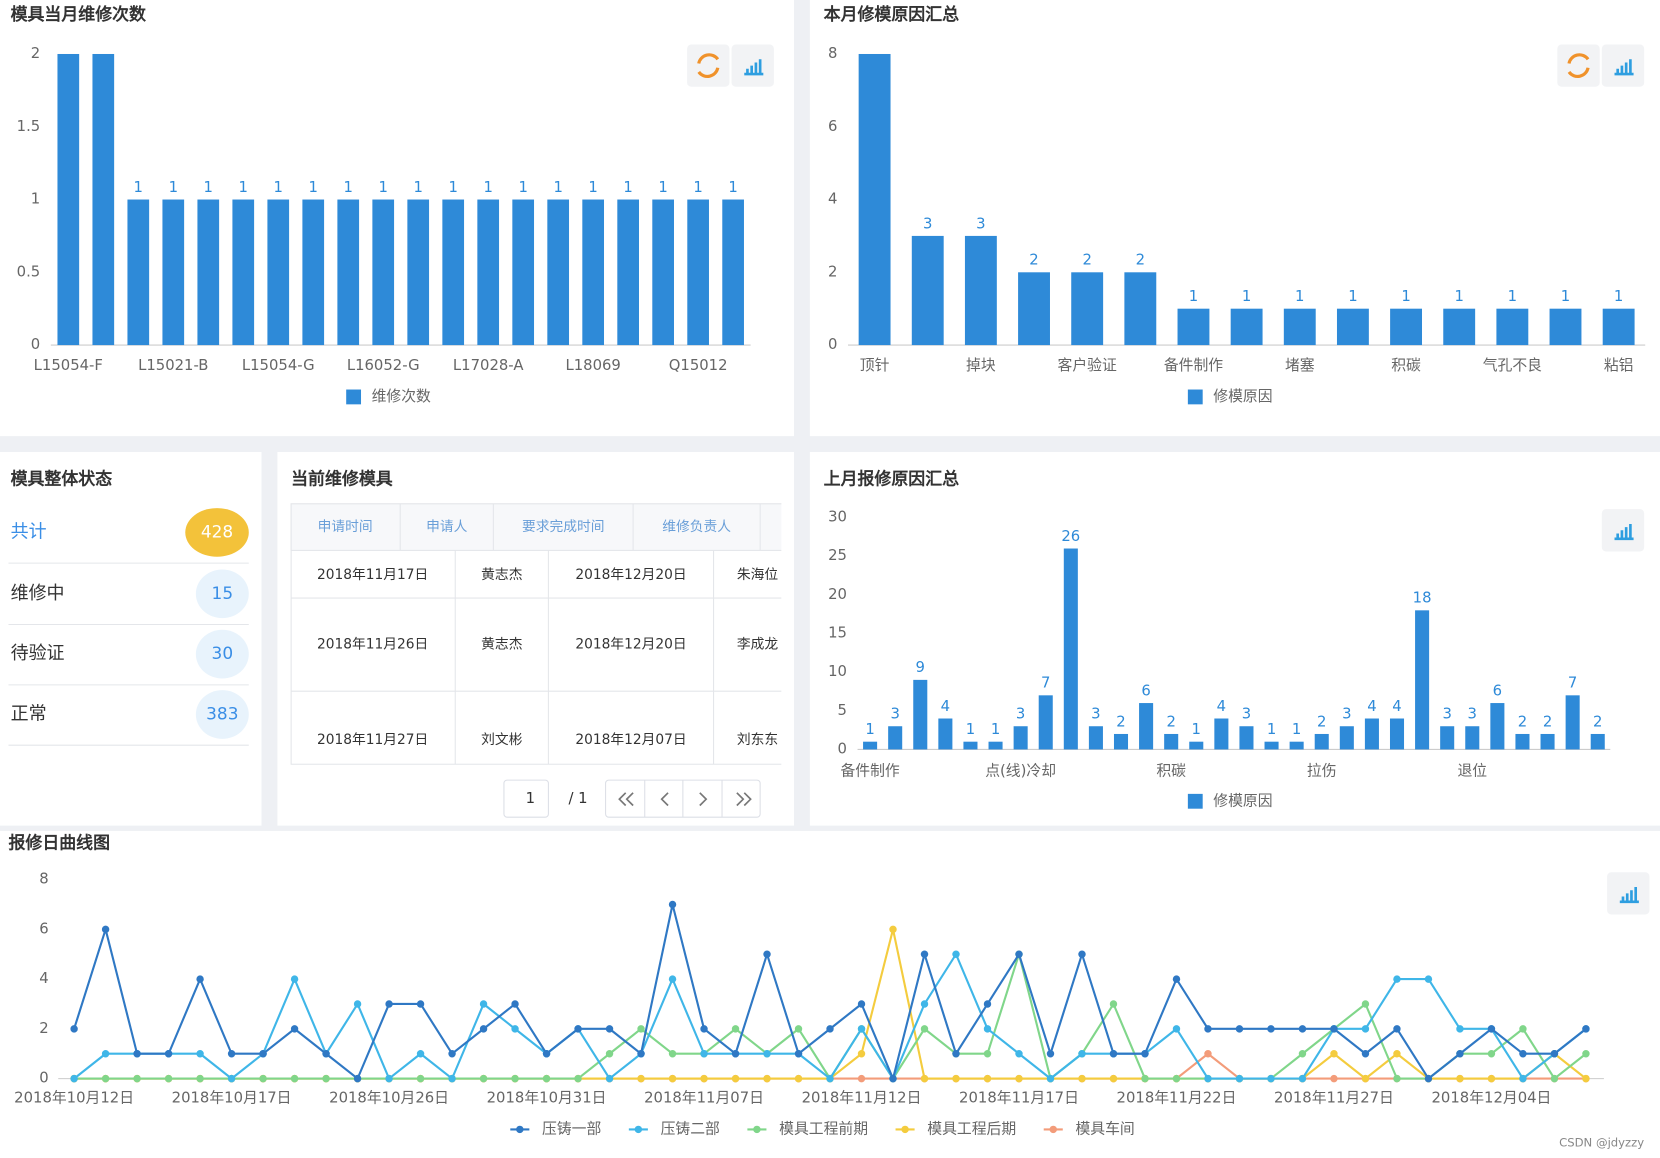 Image resolution: width=1660 pixels, height=1158 pixels. Describe the element at coordinates (502, 645) in the screenshot. I see `table-cell: 黄志杰` at that location.